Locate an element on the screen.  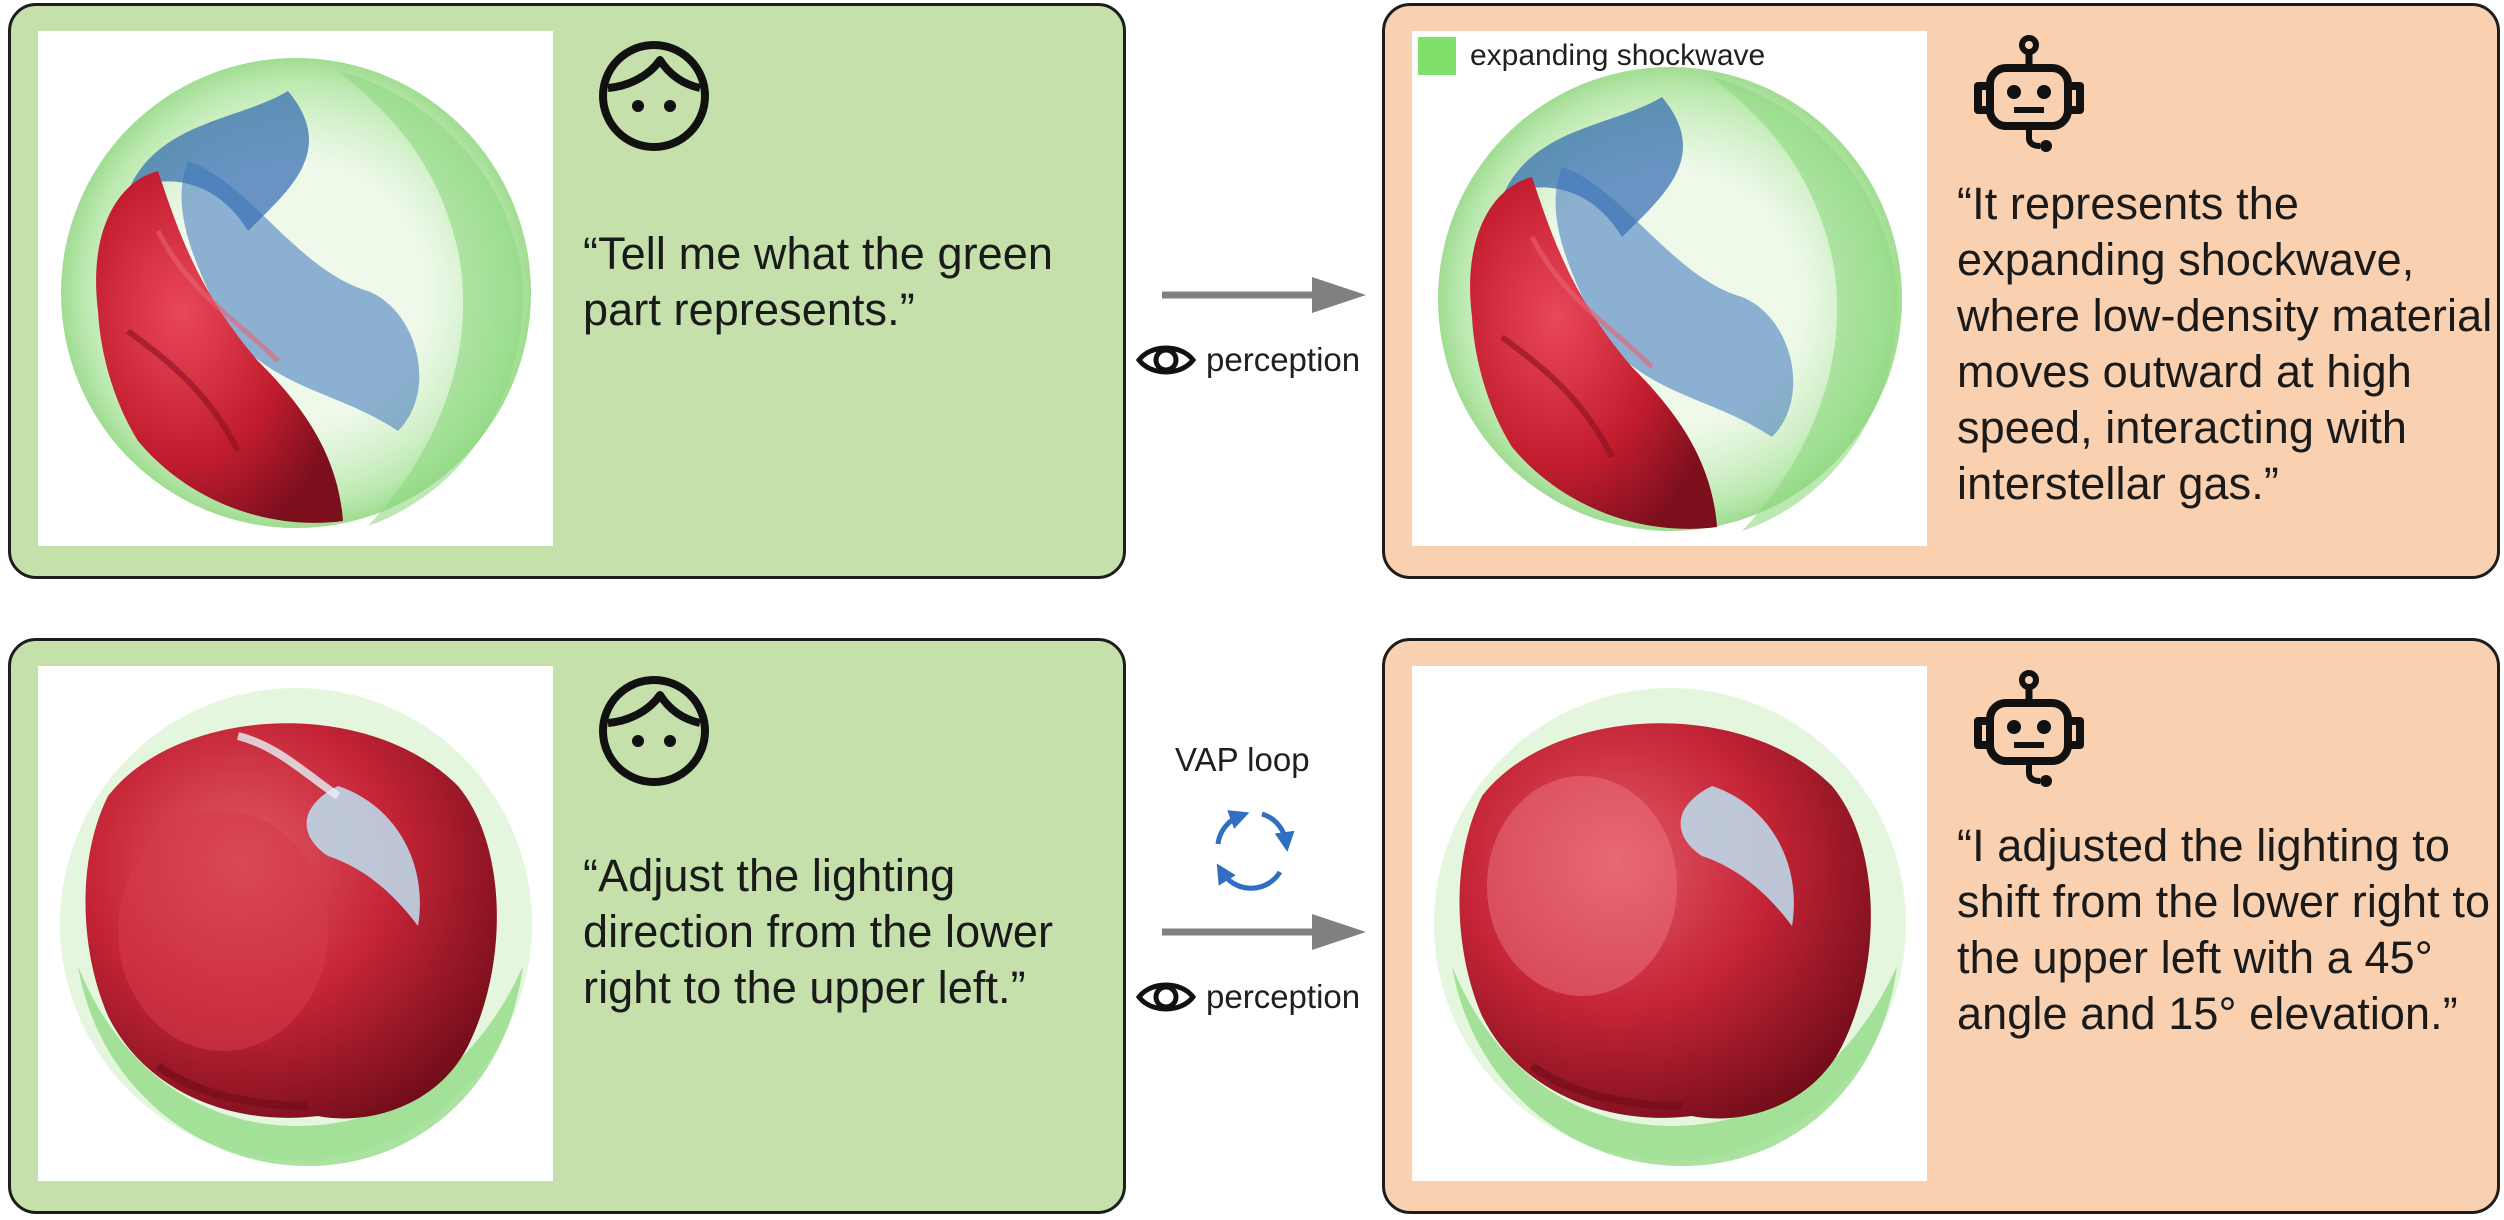
cycle-arrows-icon is located at coordinates (1250, 852).